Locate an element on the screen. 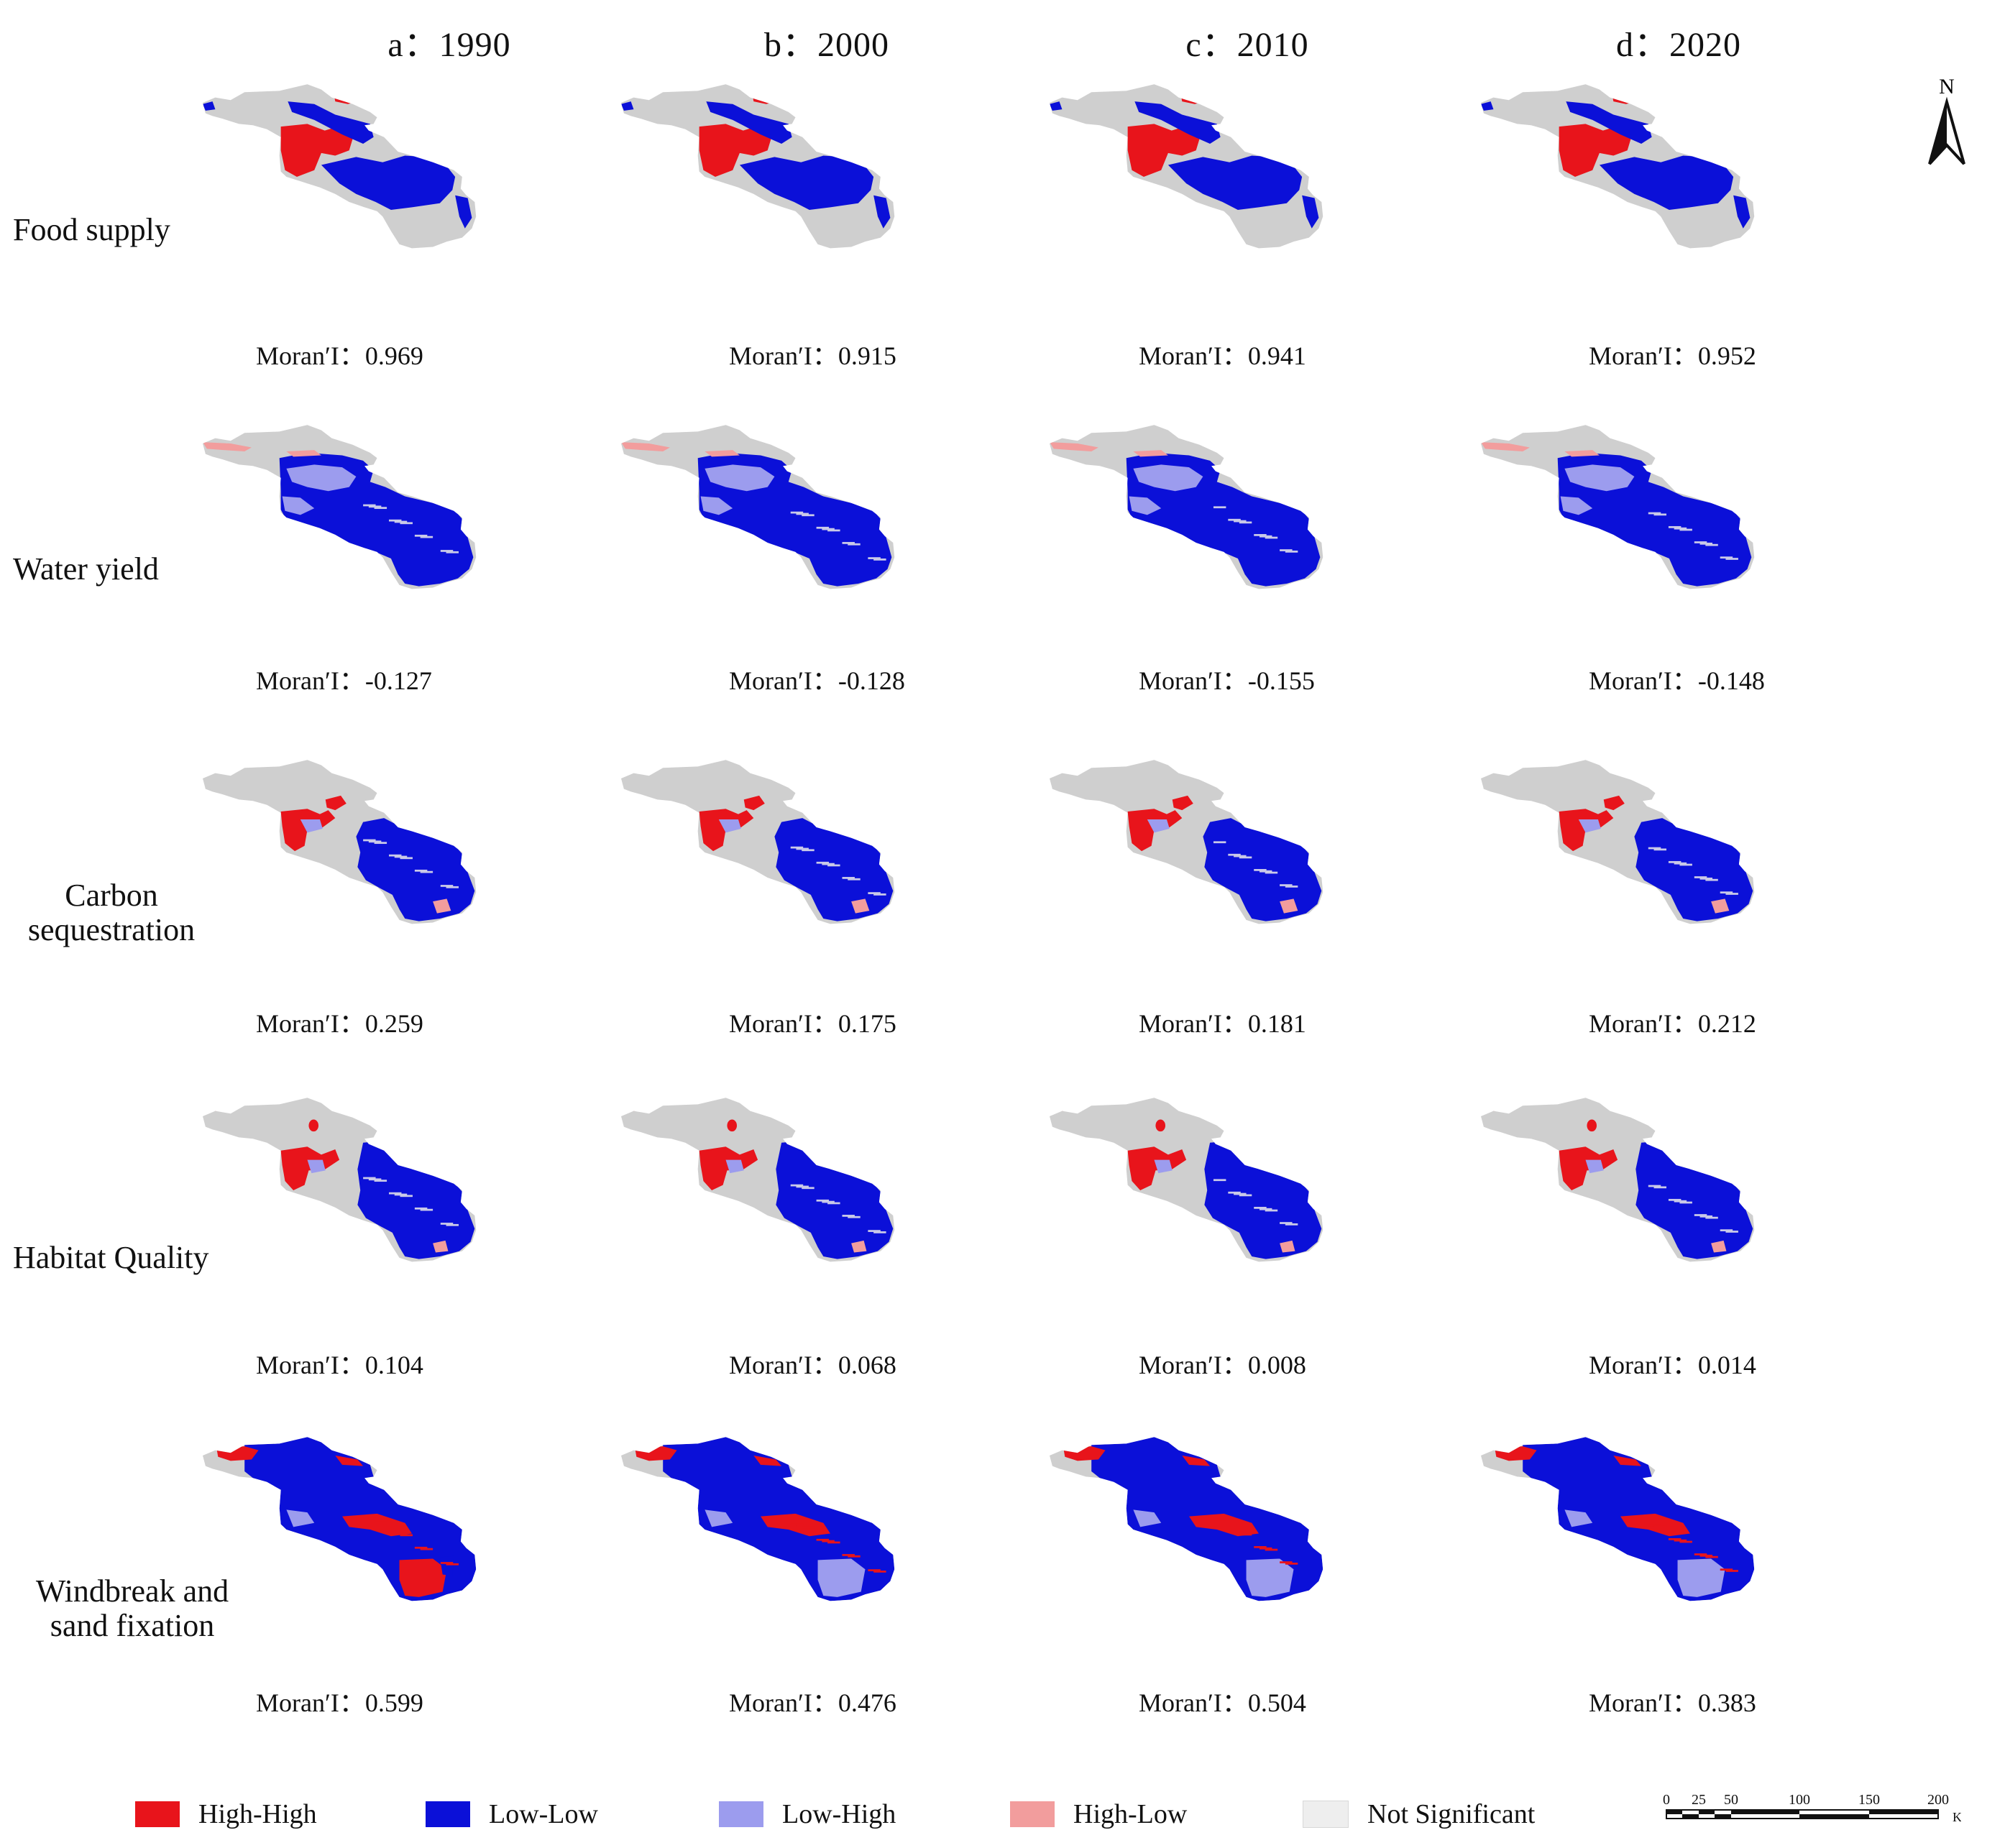 The image size is (2005, 1848). scale-tick-0: 0 is located at coordinates (1666, 1800).